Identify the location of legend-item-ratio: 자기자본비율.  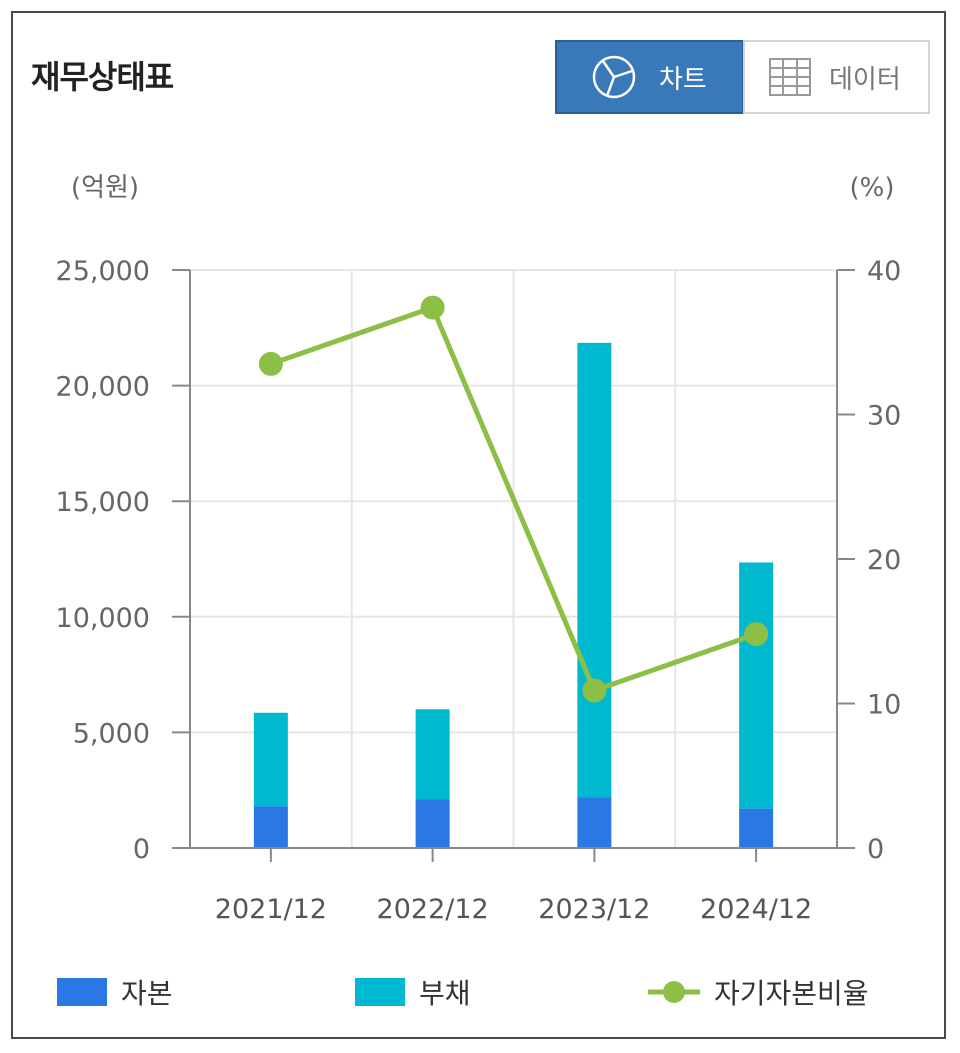
(758, 992).